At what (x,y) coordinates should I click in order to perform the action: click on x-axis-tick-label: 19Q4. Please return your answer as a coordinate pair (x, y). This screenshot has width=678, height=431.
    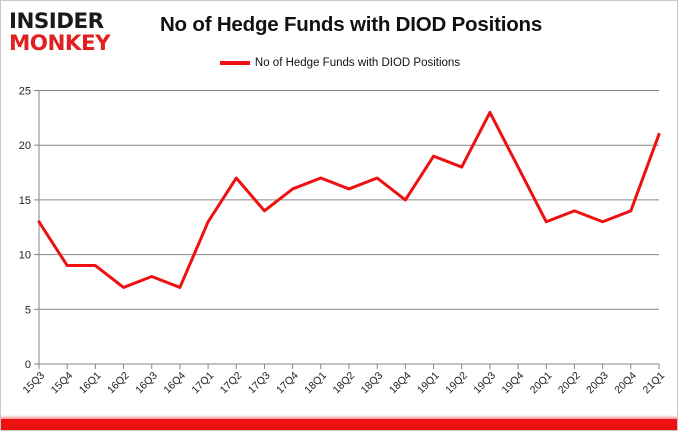
    Looking at the image, I should click on (513, 383).